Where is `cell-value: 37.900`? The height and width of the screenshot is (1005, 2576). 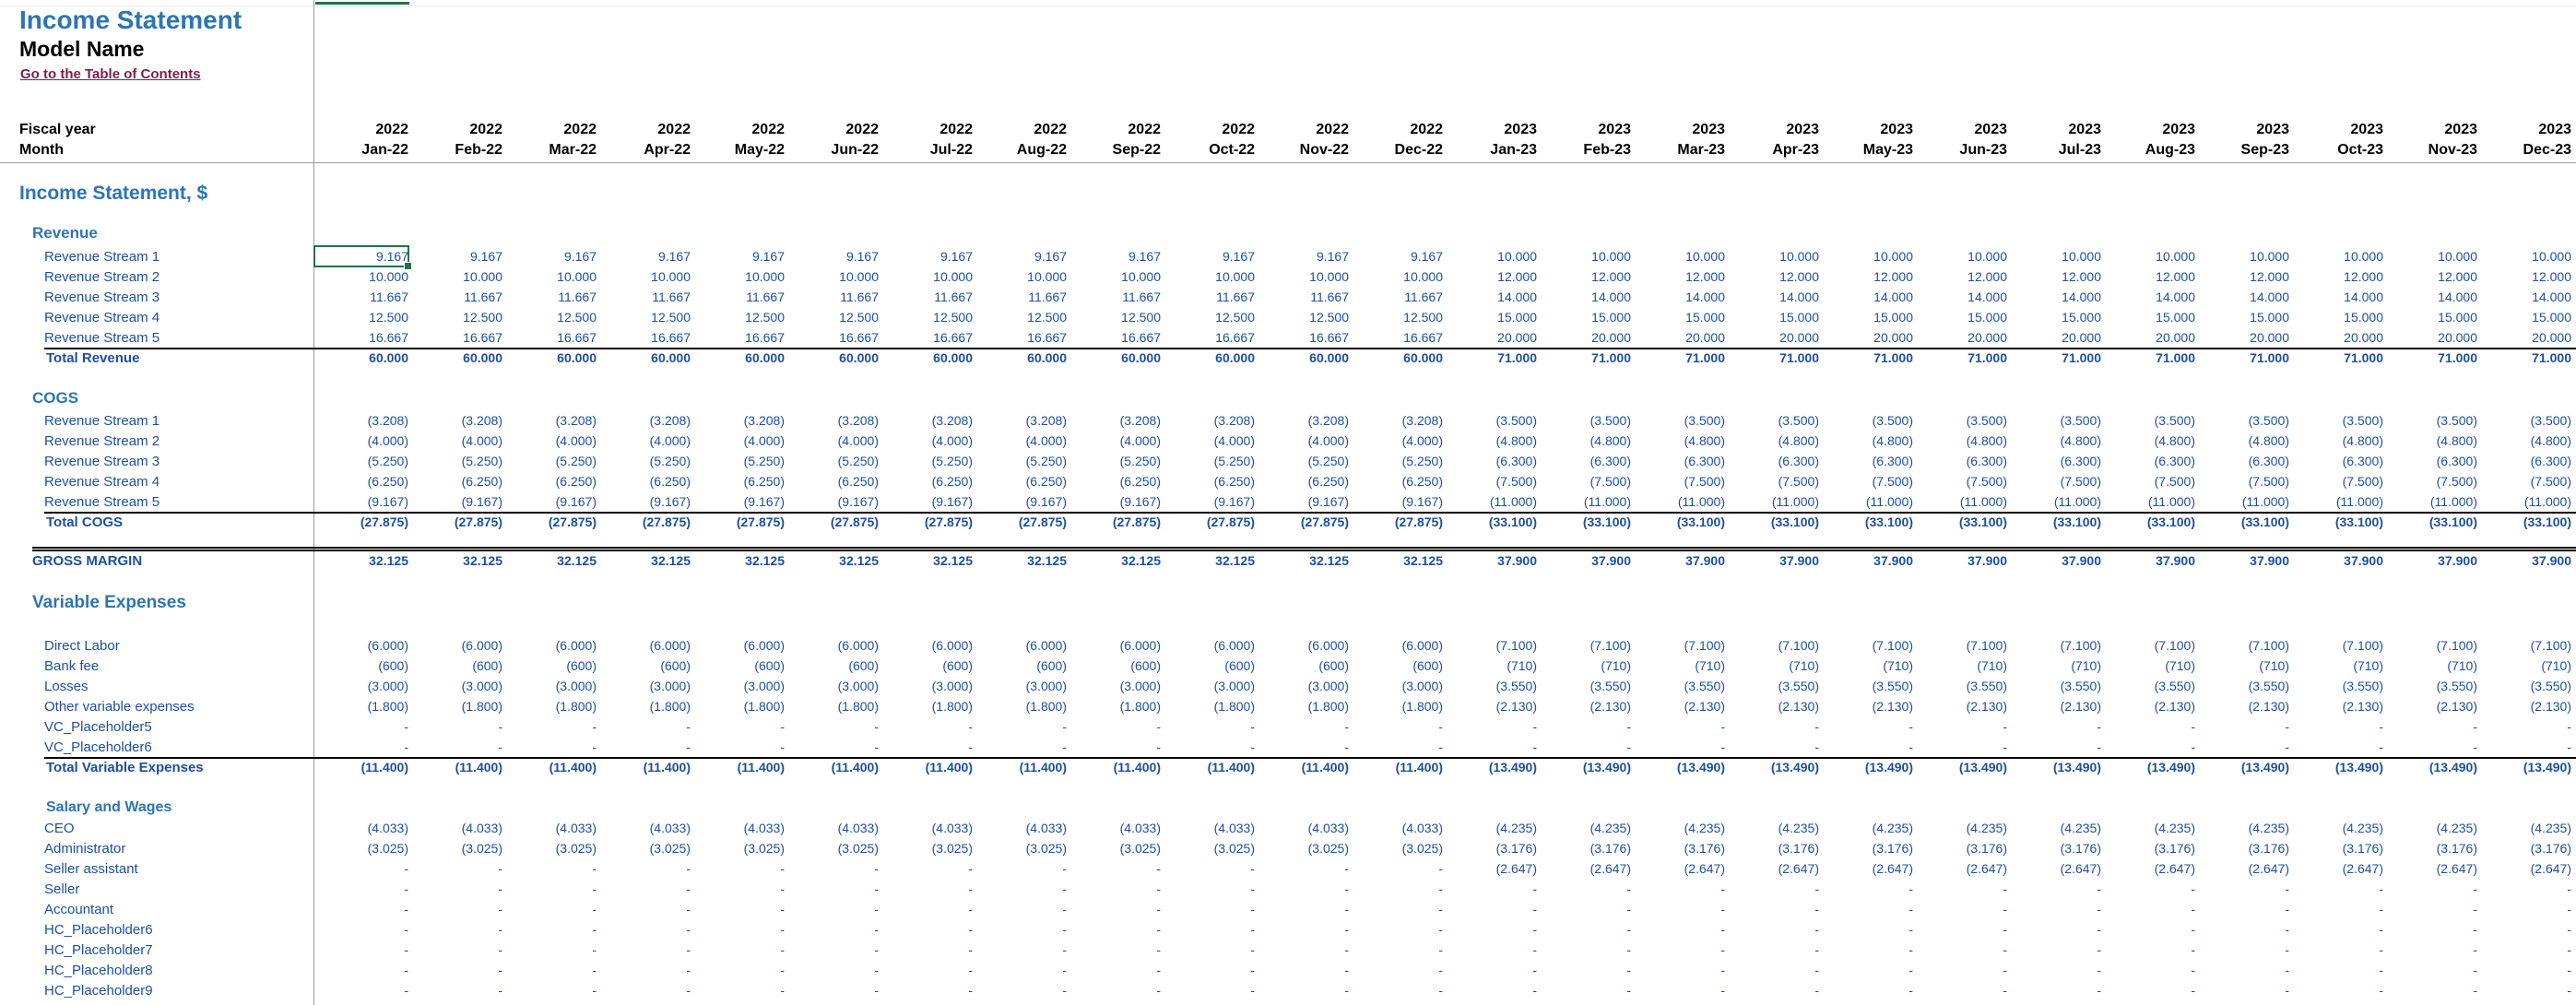 cell-value: 37.900 is located at coordinates (2081, 560).